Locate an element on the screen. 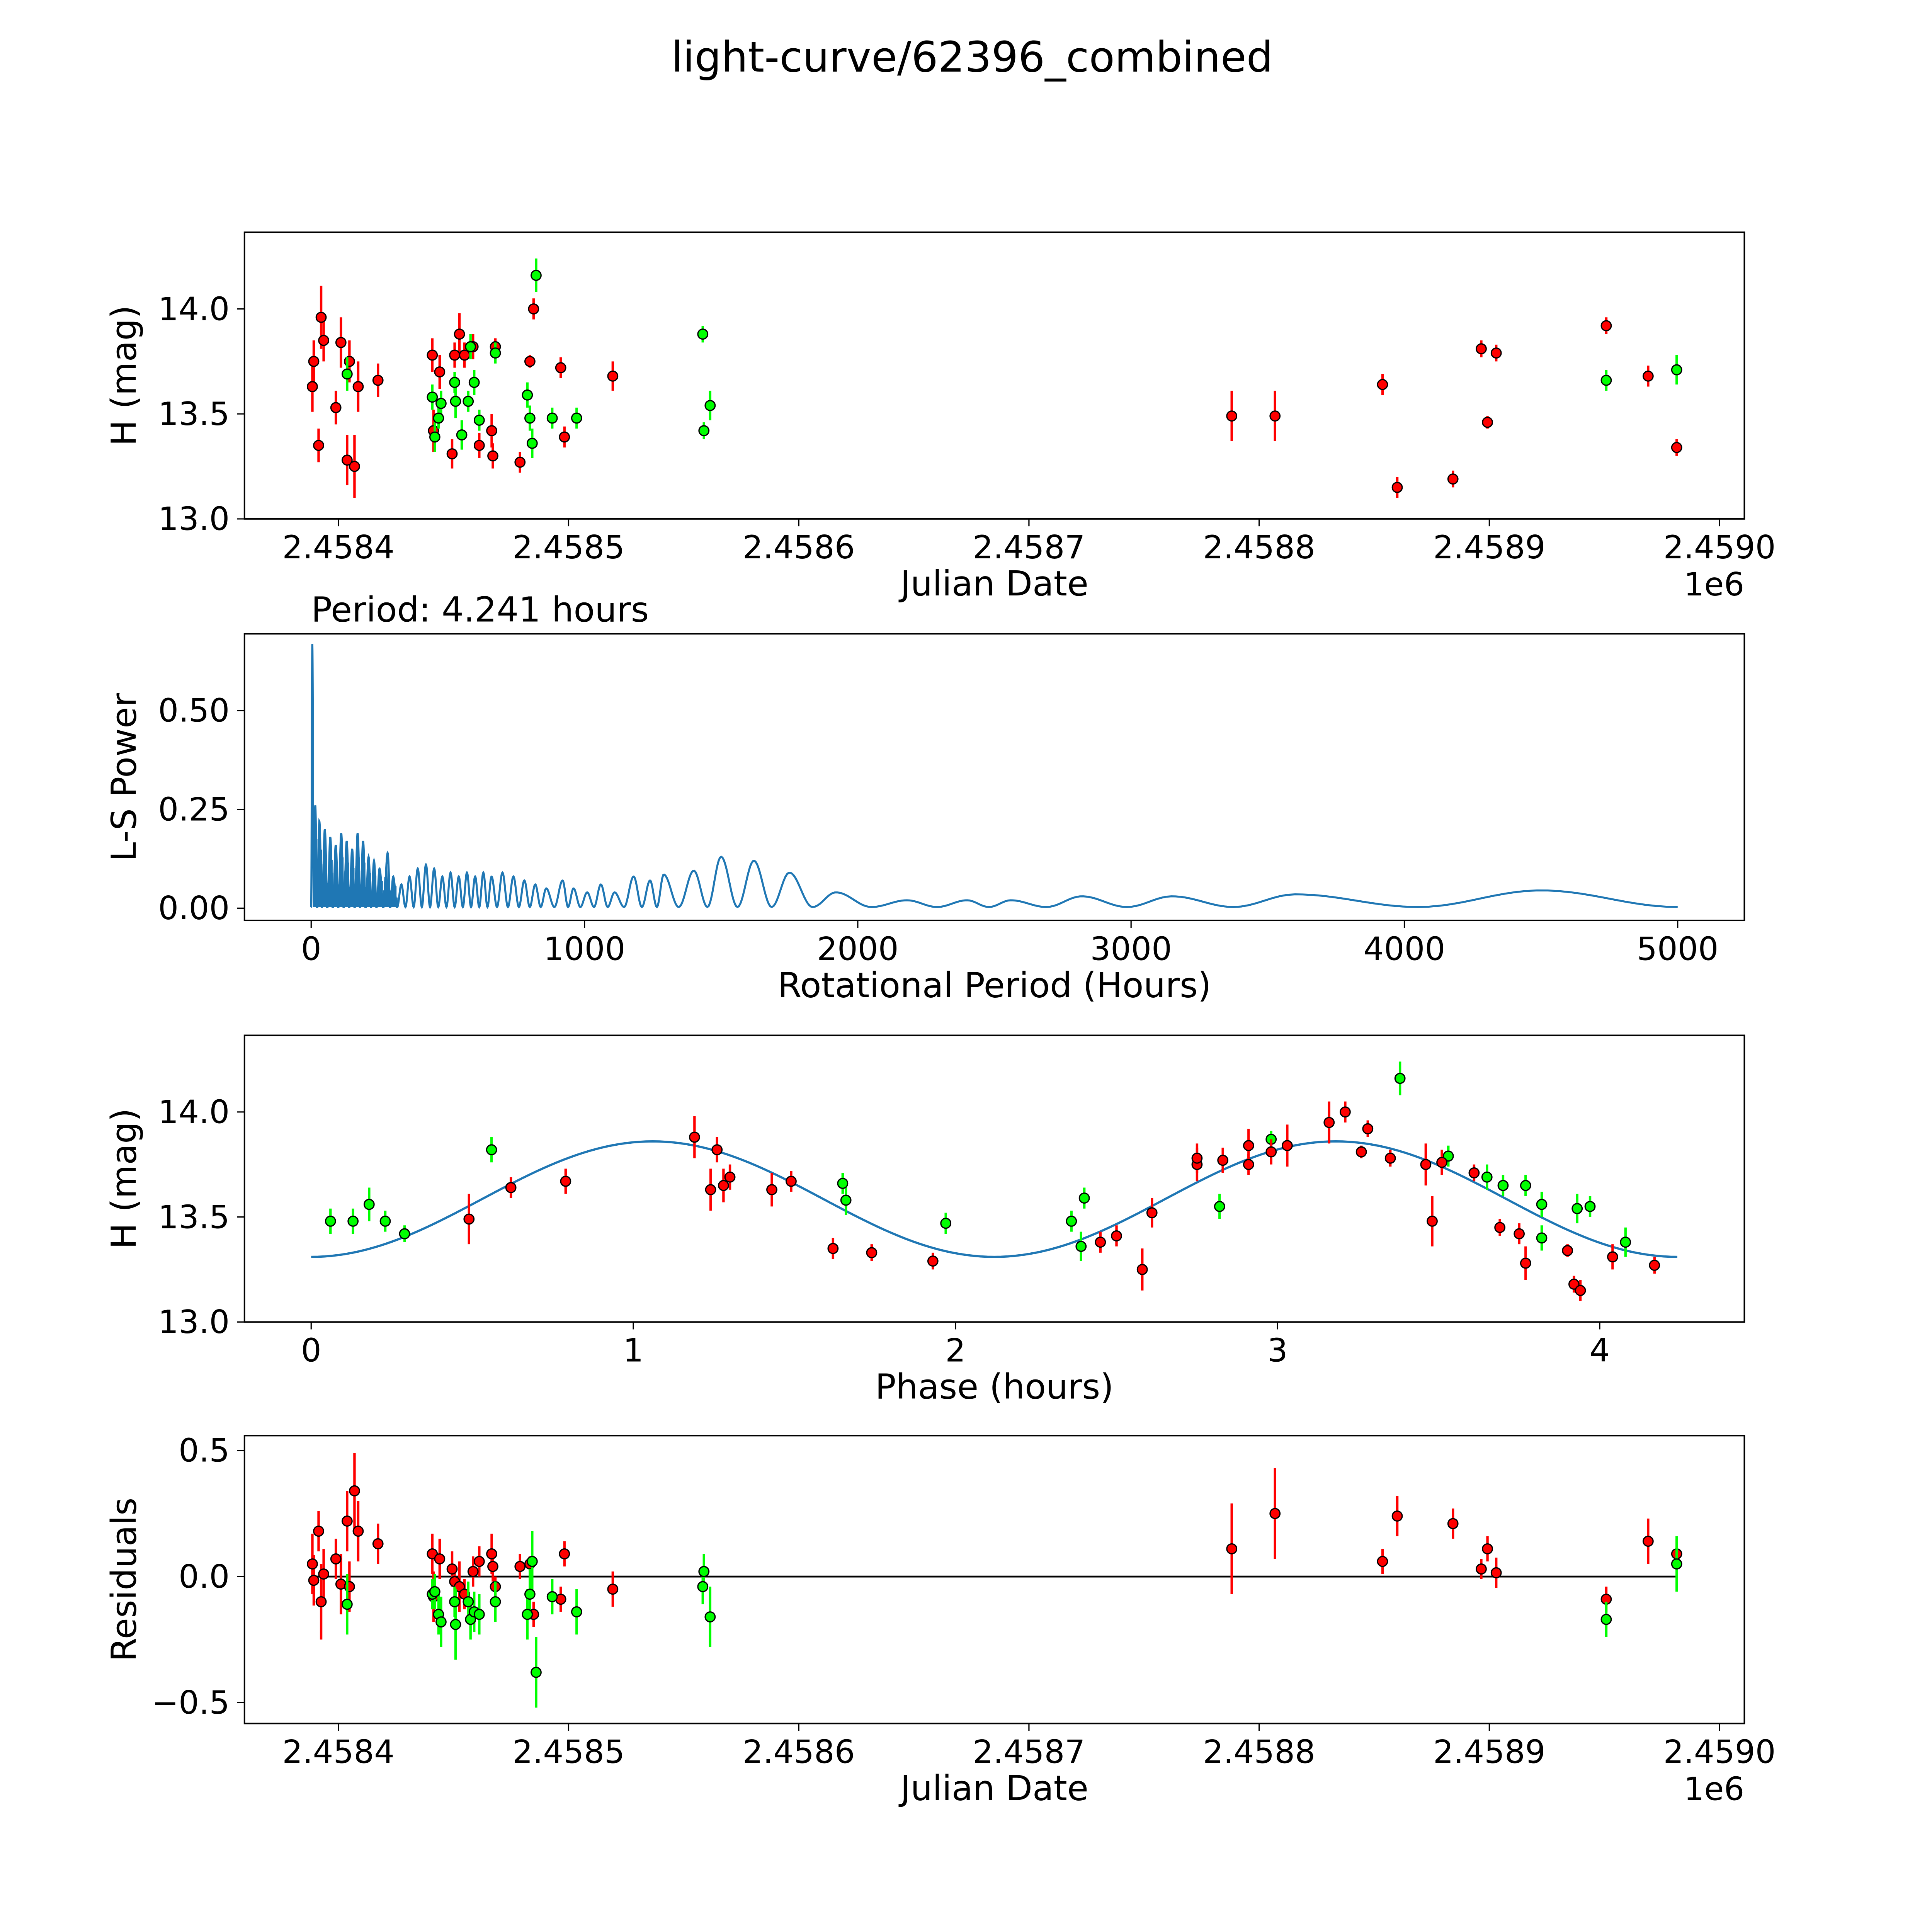 This screenshot has height=1932, width=1932. x-axis-label: Phase (hours) is located at coordinates (994, 1387).